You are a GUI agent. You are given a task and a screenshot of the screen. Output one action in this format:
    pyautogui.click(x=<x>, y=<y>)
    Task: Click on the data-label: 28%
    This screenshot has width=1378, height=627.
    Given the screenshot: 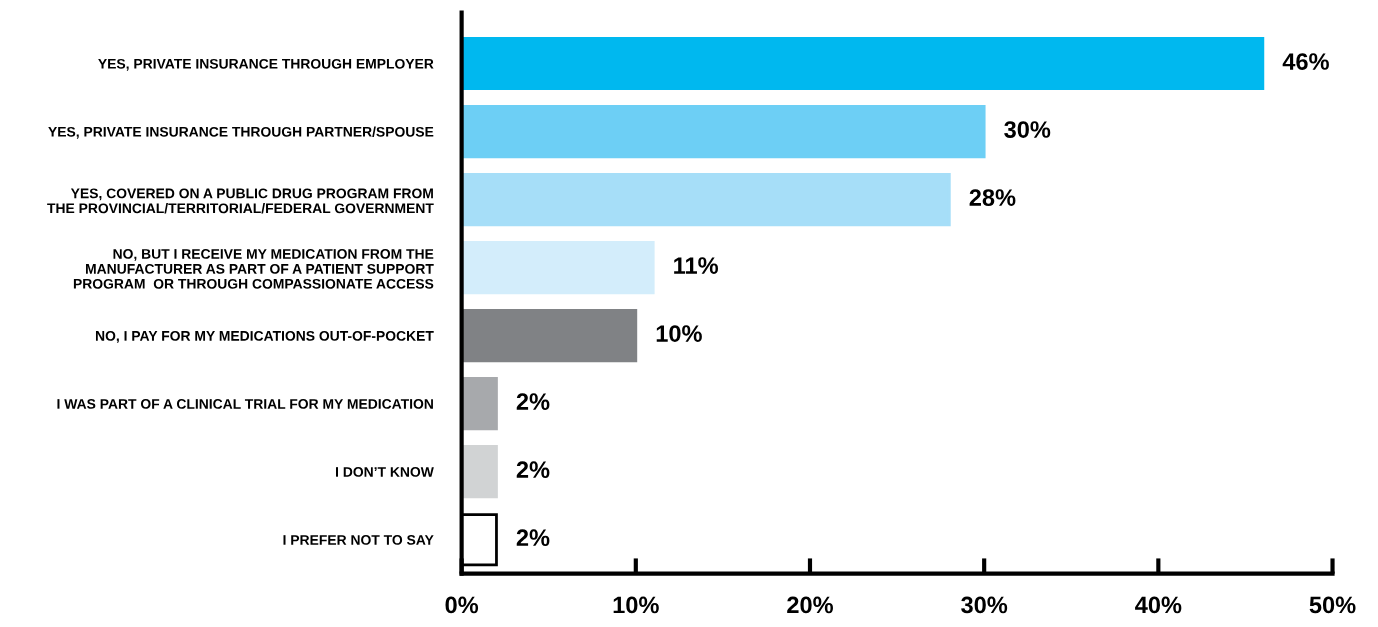 What is the action you would take?
    pyautogui.click(x=992, y=197)
    